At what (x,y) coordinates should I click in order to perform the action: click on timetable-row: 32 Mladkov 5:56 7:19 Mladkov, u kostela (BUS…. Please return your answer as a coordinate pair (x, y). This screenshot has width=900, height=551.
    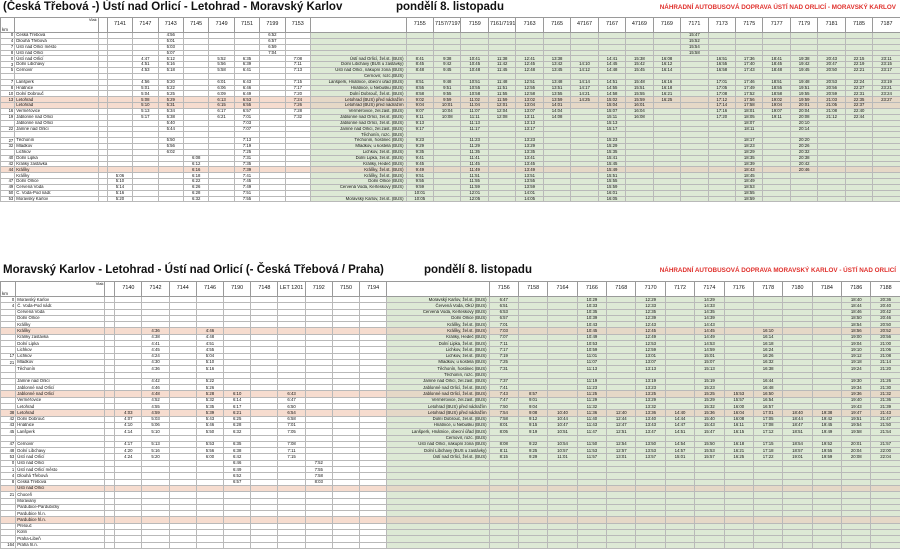
    Looking at the image, I should click on (450, 146).